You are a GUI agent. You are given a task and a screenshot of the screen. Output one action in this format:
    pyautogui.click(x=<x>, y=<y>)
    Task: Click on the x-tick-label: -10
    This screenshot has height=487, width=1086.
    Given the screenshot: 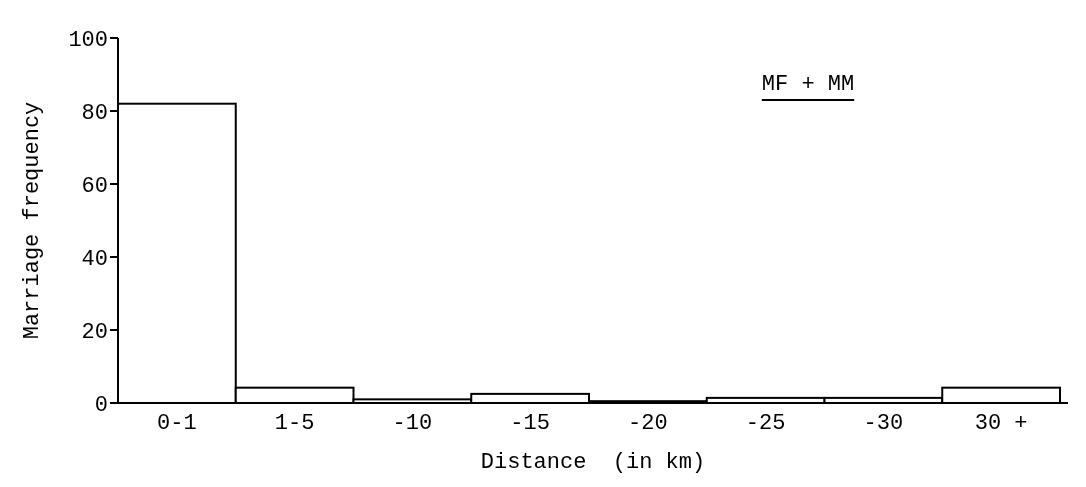 What is the action you would take?
    pyautogui.click(x=412, y=423)
    